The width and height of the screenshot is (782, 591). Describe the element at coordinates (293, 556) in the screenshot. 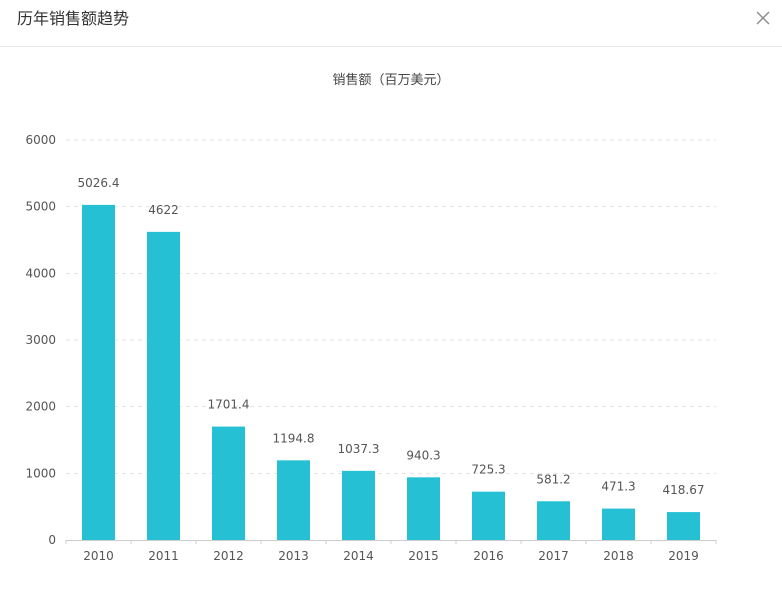

I see `x-tick-label: 2013` at that location.